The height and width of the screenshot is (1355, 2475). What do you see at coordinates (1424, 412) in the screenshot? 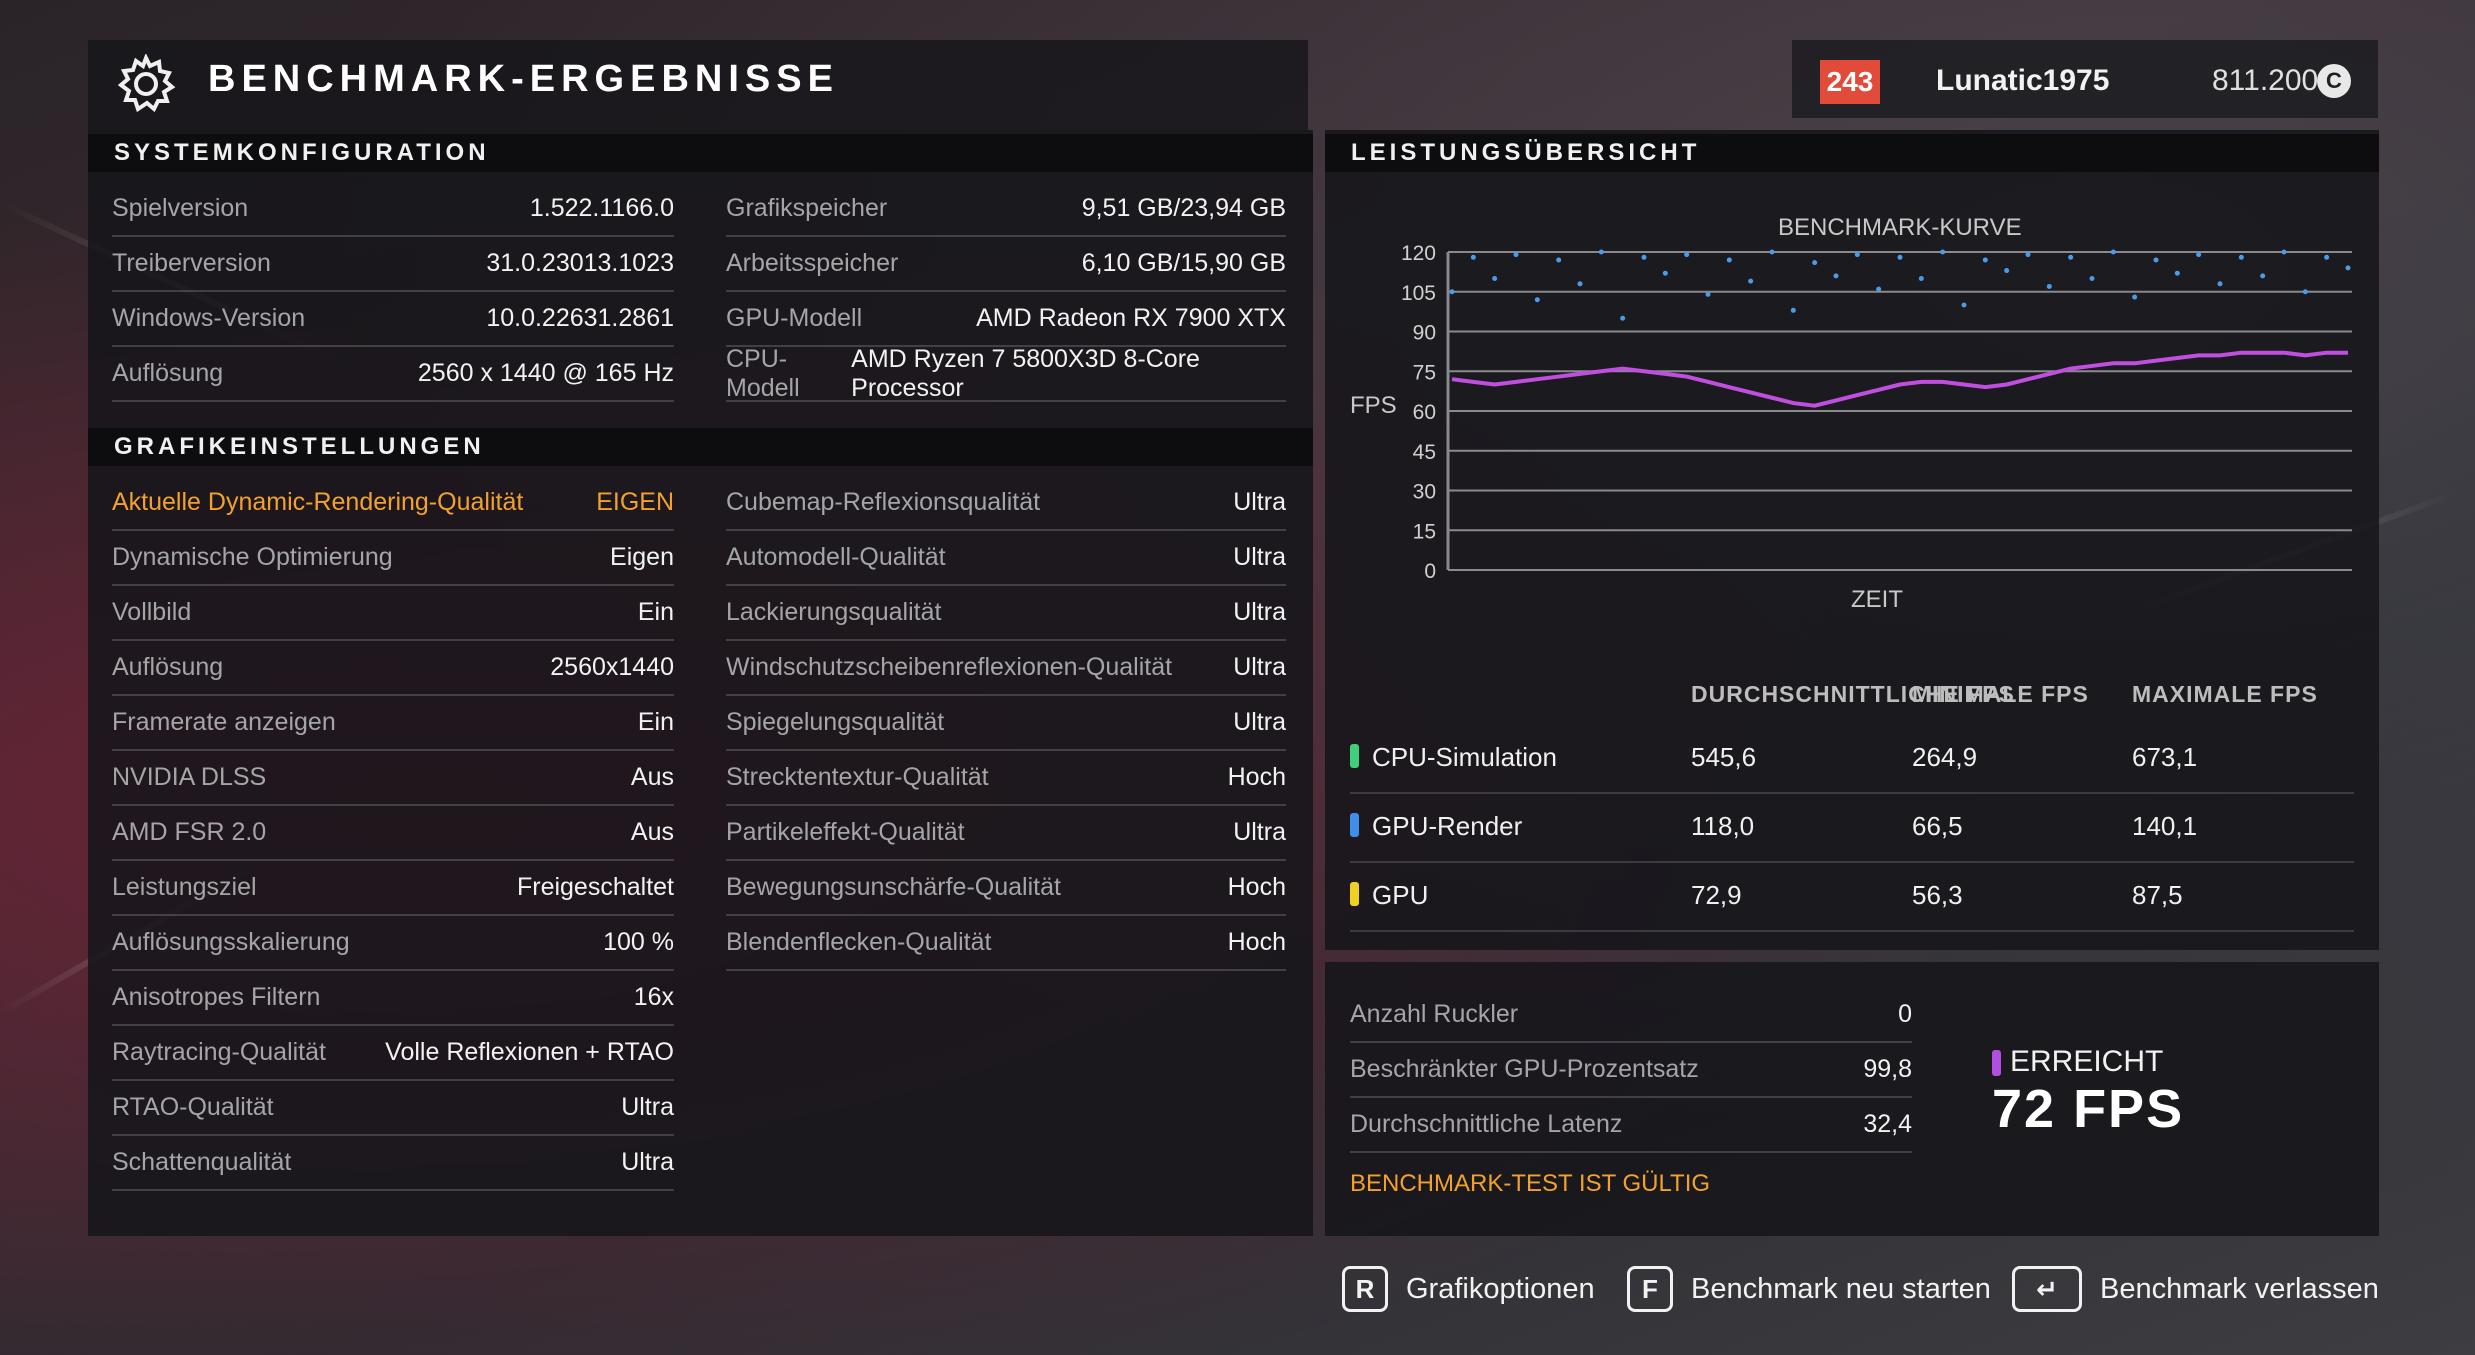
I see `y-tick-label: 60` at bounding box center [1424, 412].